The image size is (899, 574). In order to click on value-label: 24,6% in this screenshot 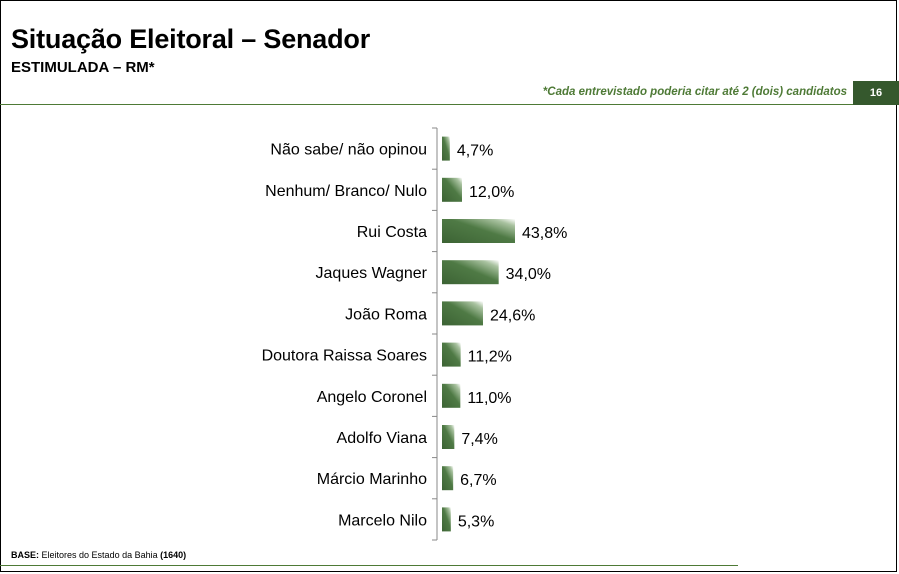, I will do `click(512, 315)`.